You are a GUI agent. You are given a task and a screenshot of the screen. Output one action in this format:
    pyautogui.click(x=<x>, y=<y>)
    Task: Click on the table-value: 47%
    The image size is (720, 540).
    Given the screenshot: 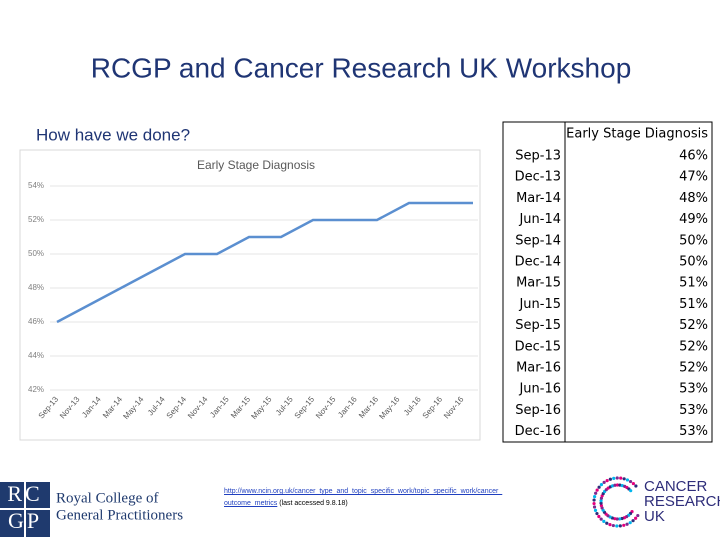 What is the action you would take?
    pyautogui.click(x=693, y=177)
    